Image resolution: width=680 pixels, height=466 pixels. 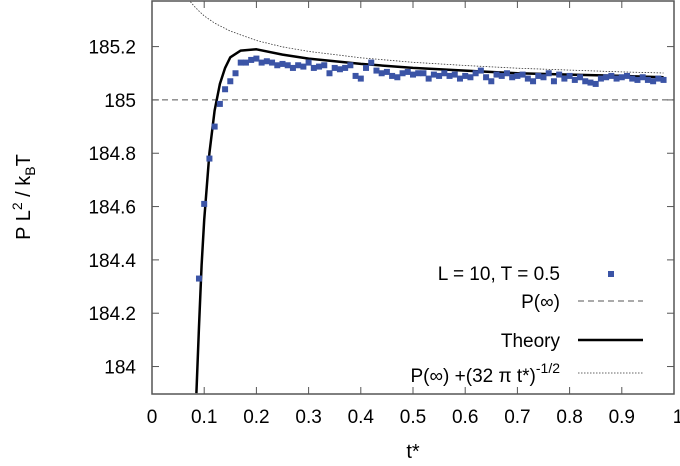 I want to click on y-tick-label: 184.4, so click(x=112, y=261).